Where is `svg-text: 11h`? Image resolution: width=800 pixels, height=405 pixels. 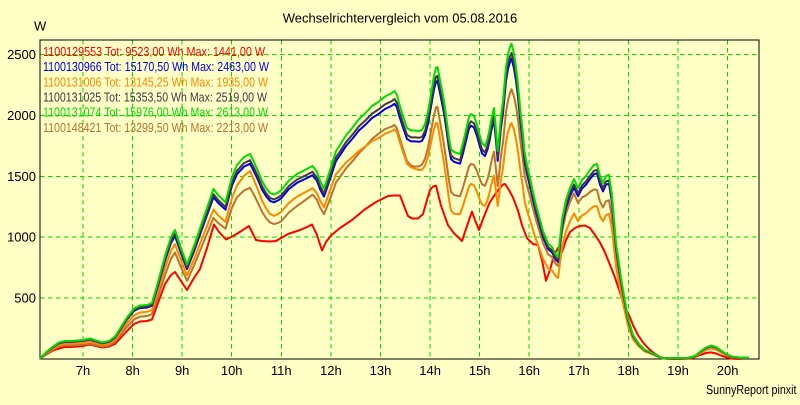 svg-text: 11h is located at coordinates (281, 370).